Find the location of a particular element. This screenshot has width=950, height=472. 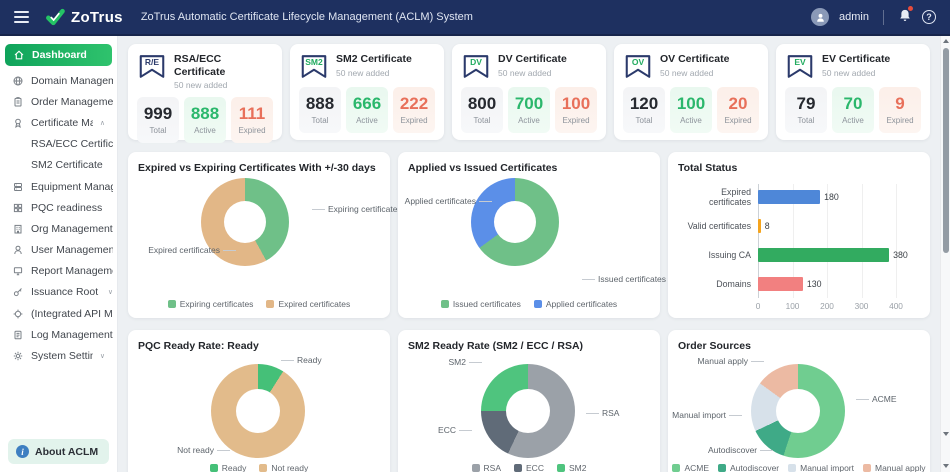

ribbon-badge-icon: DV is located at coordinates (476, 66).